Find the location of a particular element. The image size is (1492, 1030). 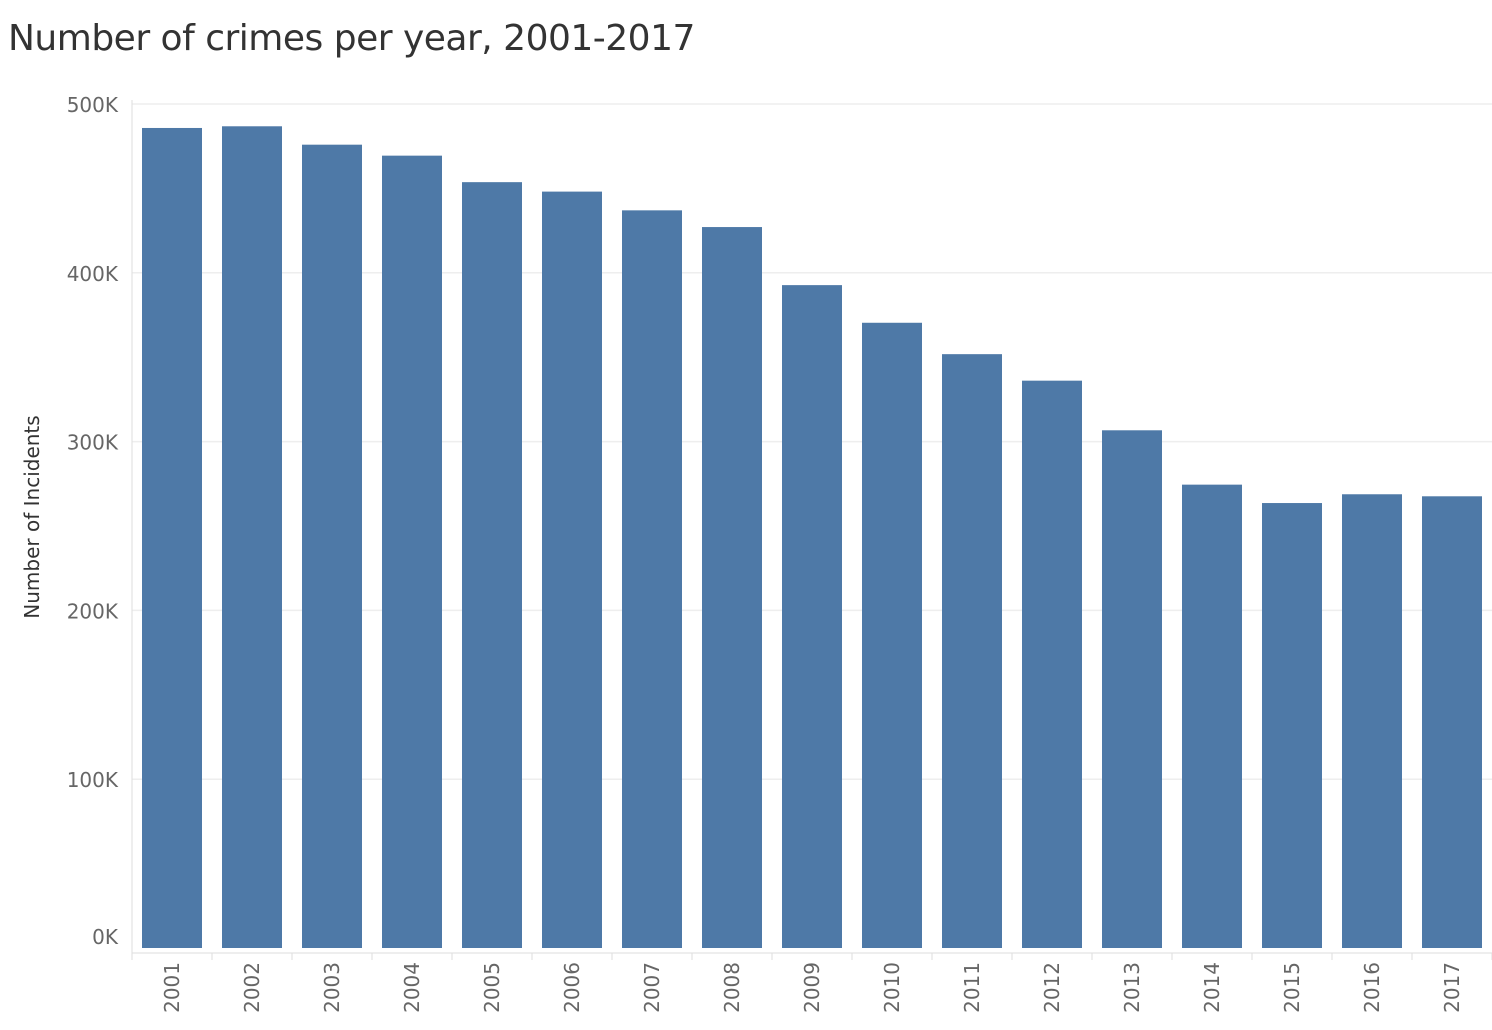

x-tick-label: 2002 is located at coordinates (252, 987).